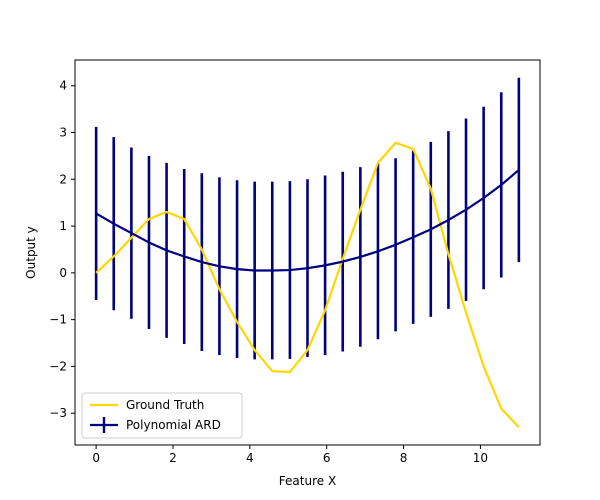 This screenshot has height=500, width=600. What do you see at coordinates (58, 366) in the screenshot?
I see `y-tick-label: −2` at bounding box center [58, 366].